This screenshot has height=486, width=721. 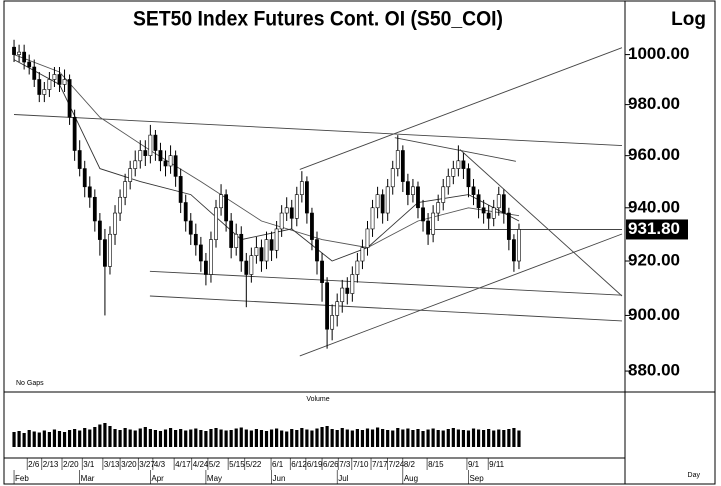 What do you see at coordinates (157, 478) in the screenshot?
I see `month-label: Apr` at bounding box center [157, 478].